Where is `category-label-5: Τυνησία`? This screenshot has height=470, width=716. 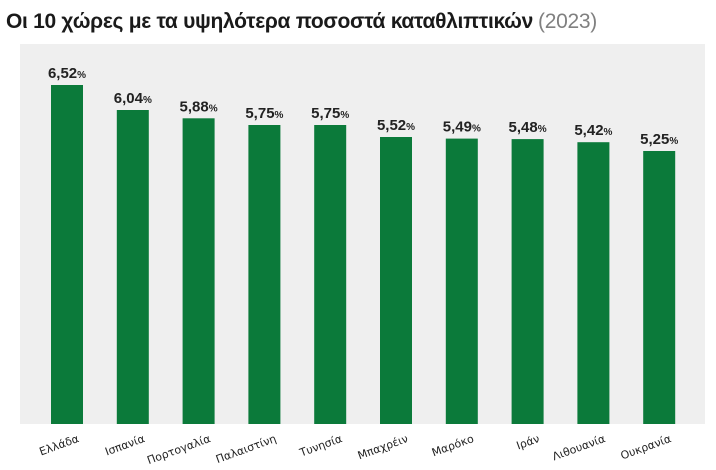
category-label-5: Τυνησία is located at coordinates (320, 446).